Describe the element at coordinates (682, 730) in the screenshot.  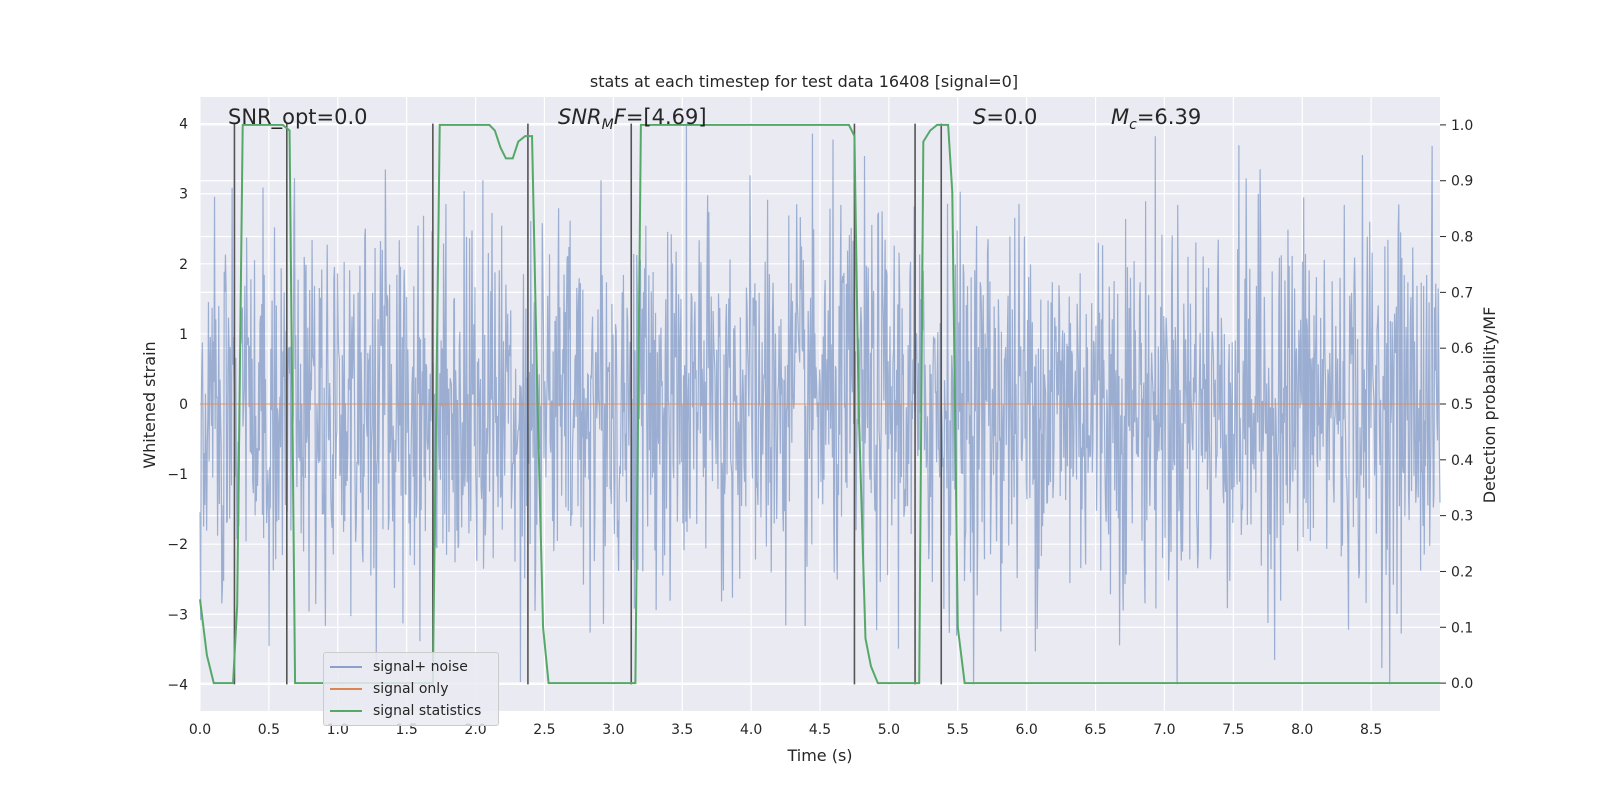
I see `x-tick-label: 3.5` at that location.